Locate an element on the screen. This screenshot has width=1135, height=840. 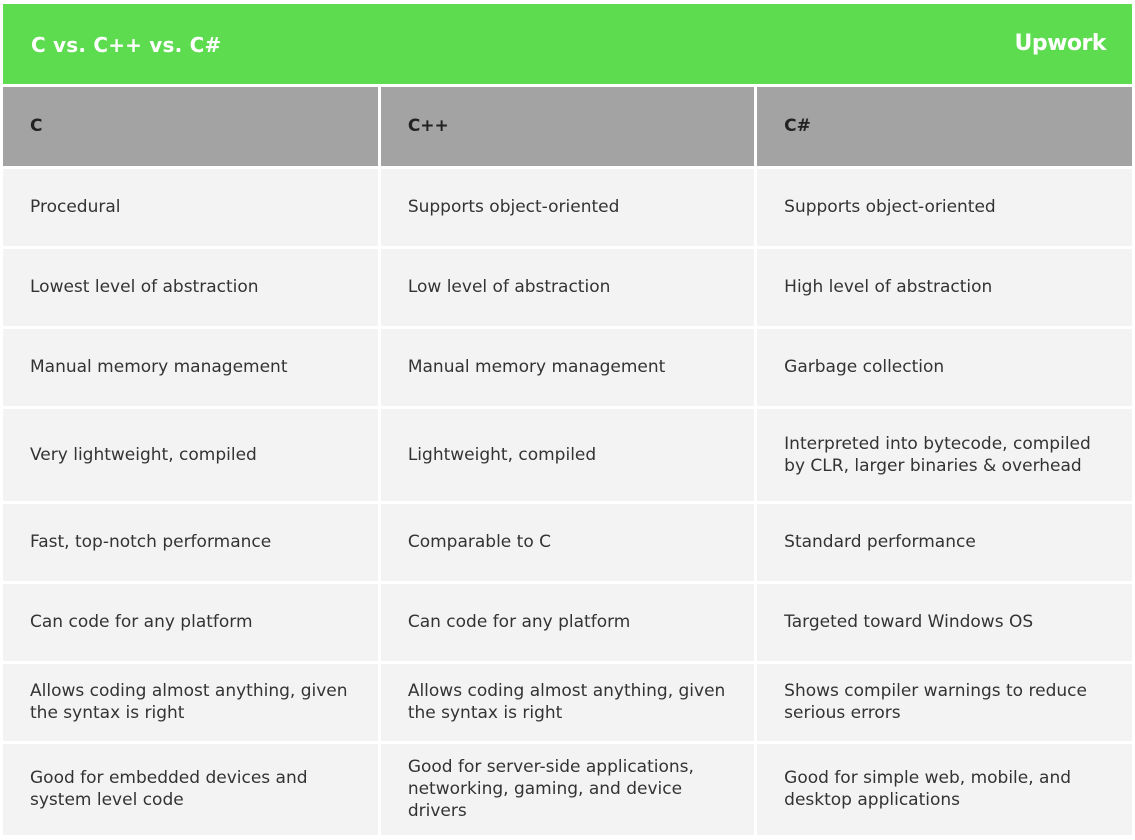
table-cell: Fast, top-notch performance is located at coordinates (192, 543).